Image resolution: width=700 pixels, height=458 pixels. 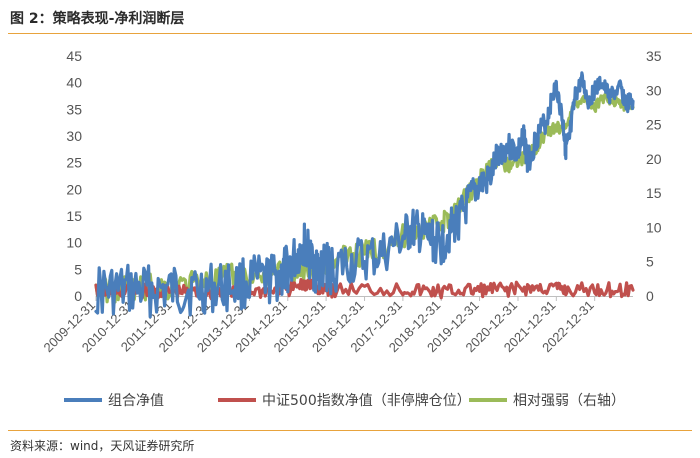 I want to click on right-y-tick-label: 25, so click(x=654, y=125).